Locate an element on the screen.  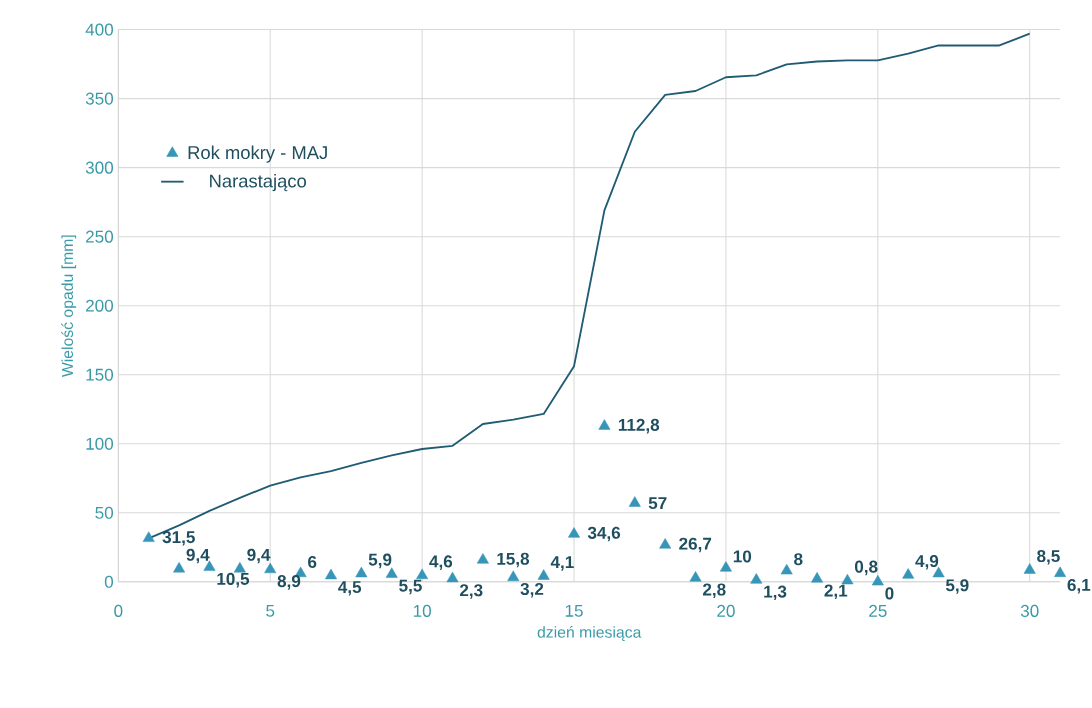
data-label: 2,1 is located at coordinates (836, 591).